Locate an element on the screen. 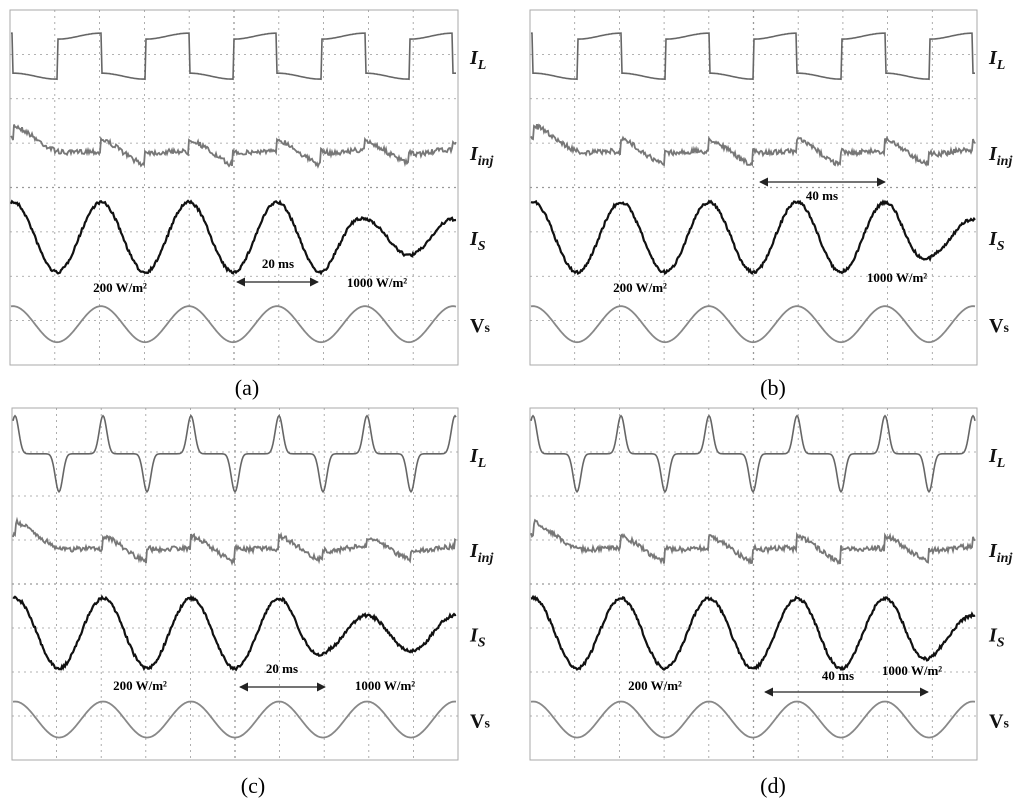 The height and width of the screenshot is (803, 1024). panel-caption: (d) is located at coordinates (773, 785).